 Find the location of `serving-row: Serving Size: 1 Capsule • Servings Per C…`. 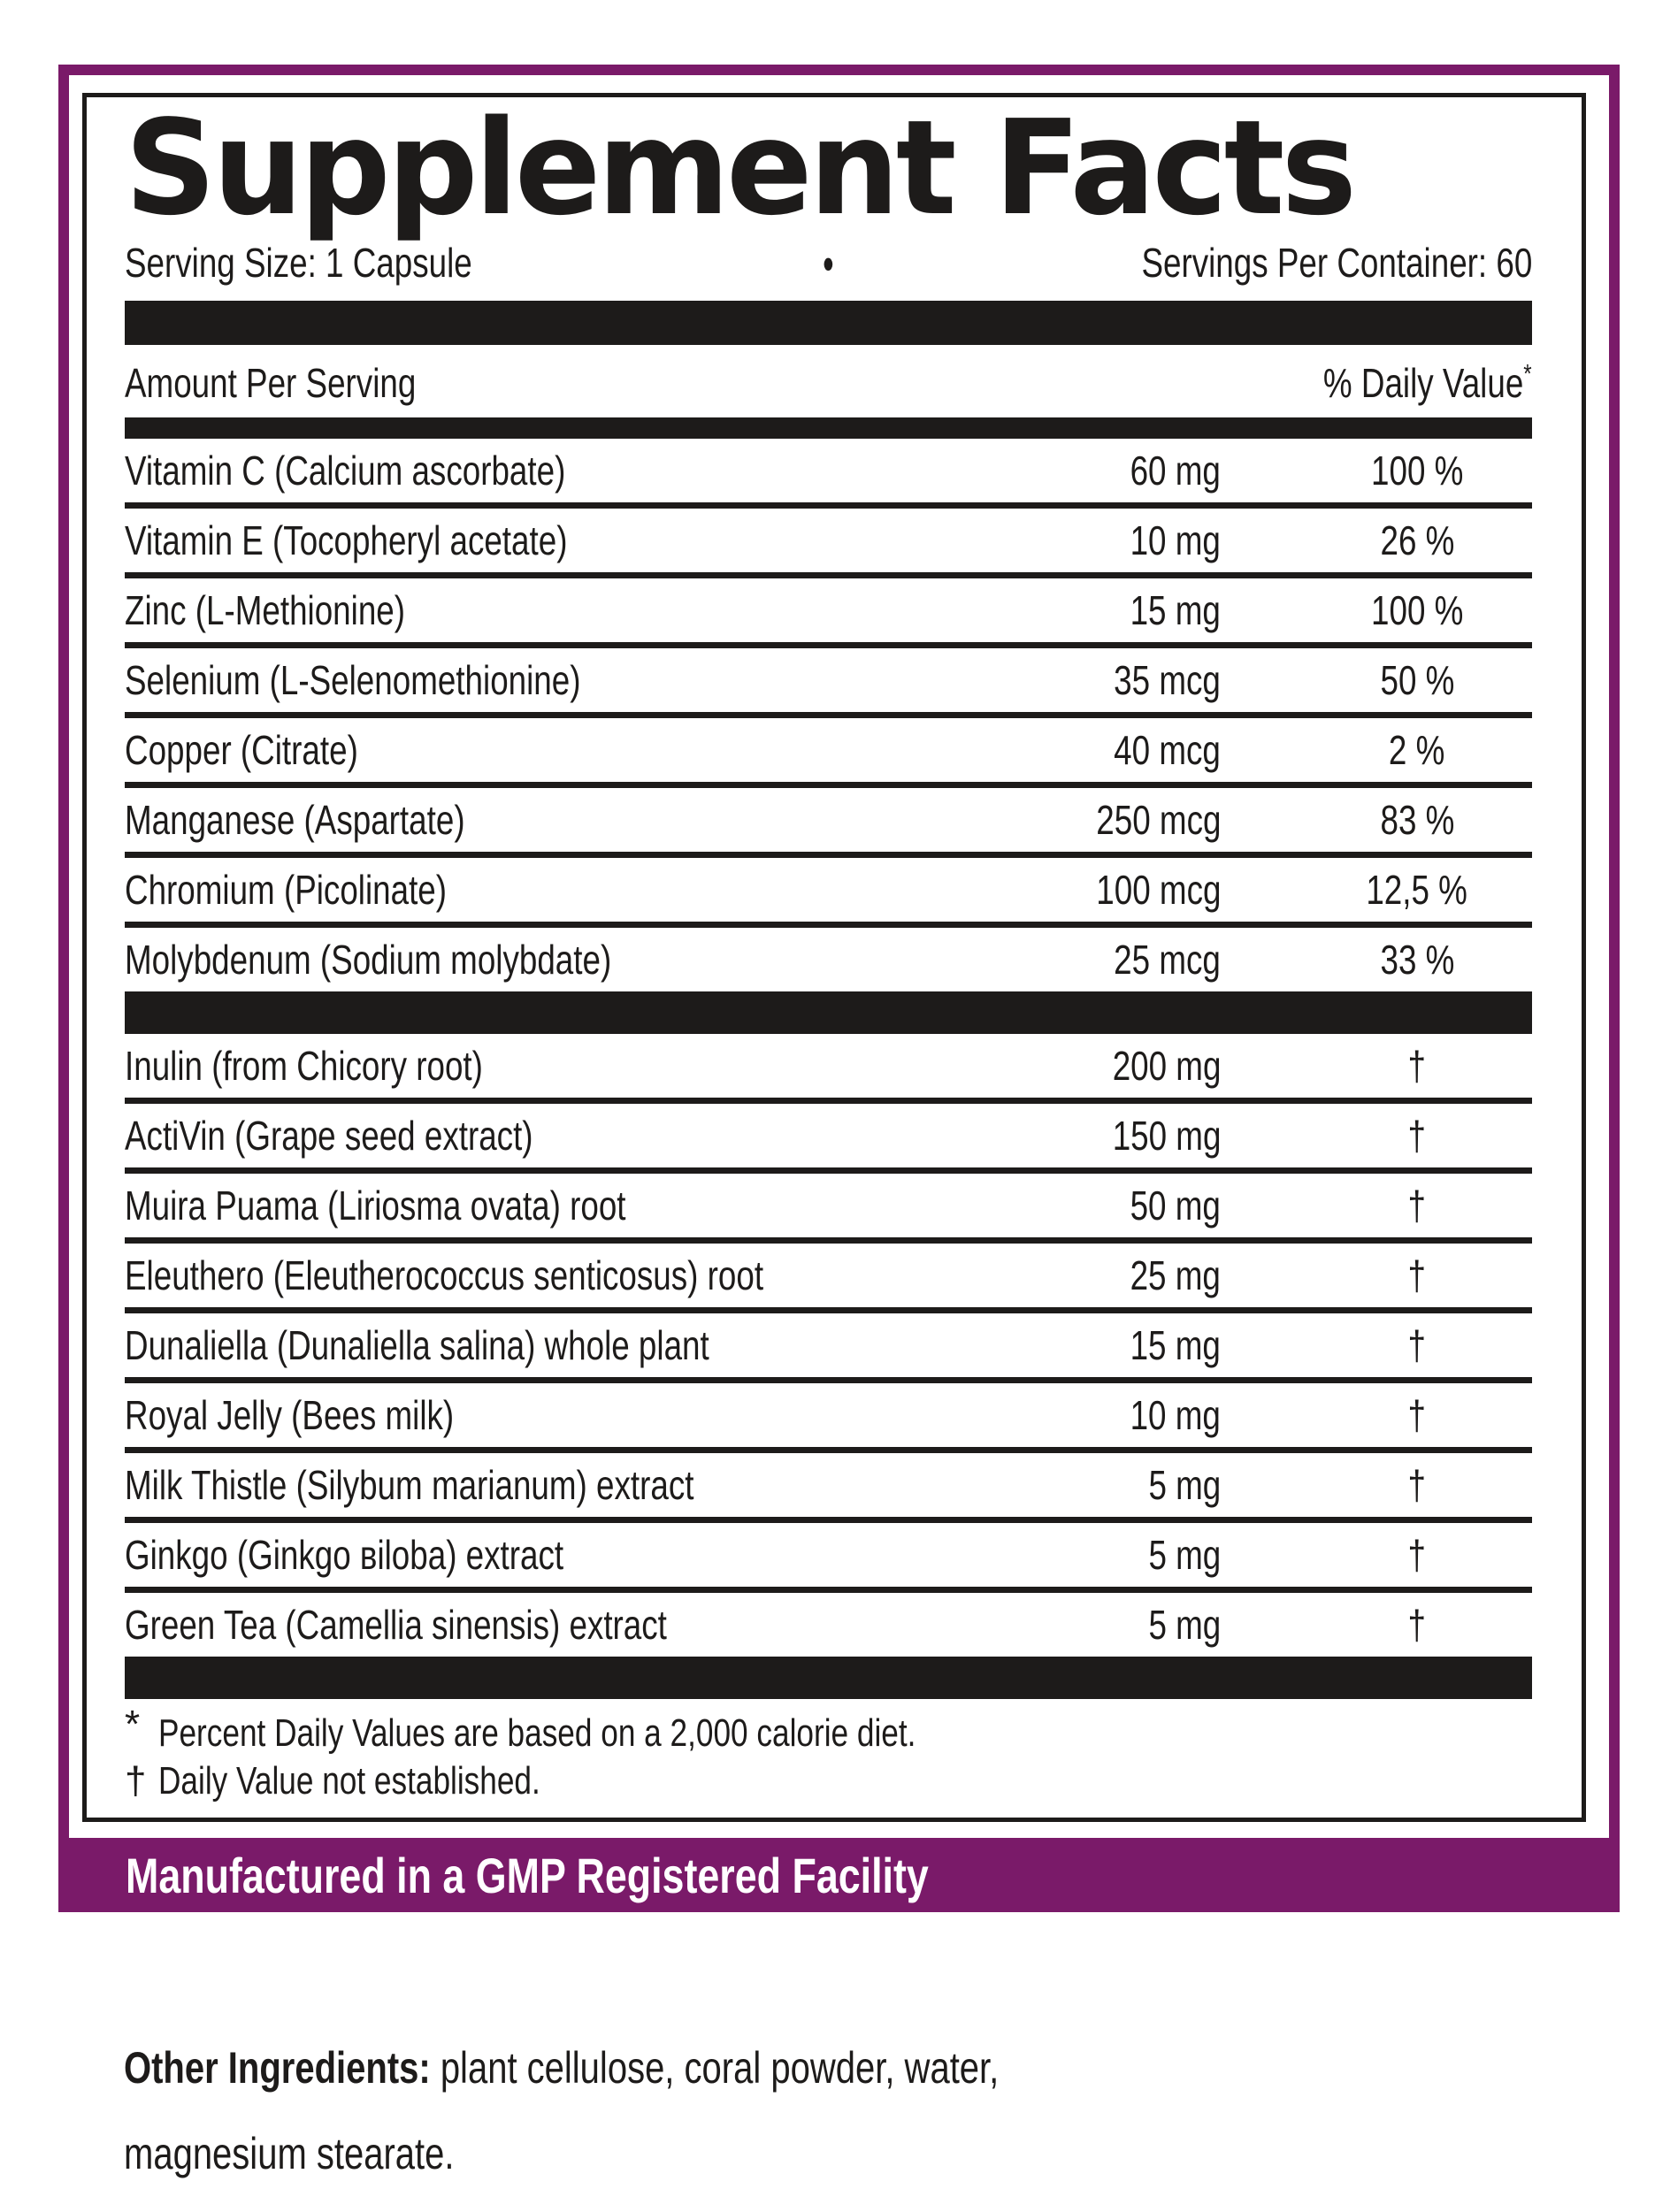

serving-row: Serving Size: 1 Capsule • Servings Per C… is located at coordinates (828, 264).